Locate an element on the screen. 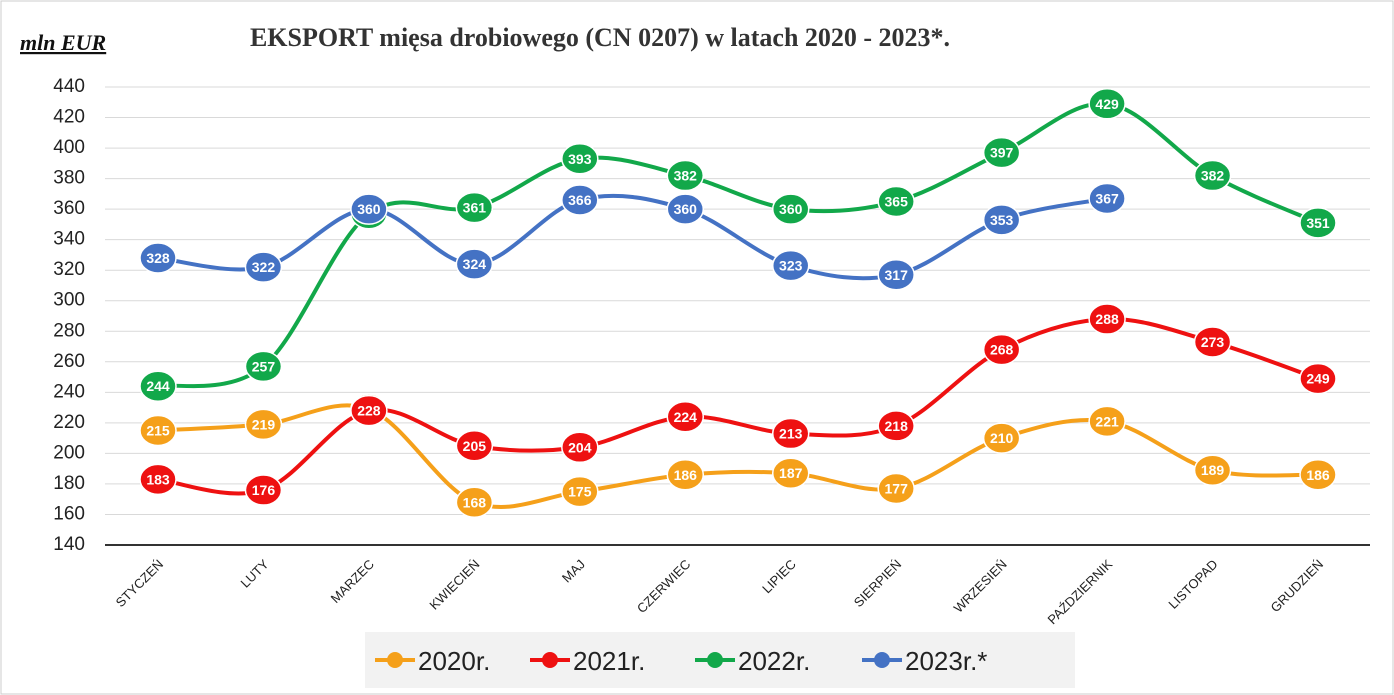 This screenshot has height=695, width=1394. legend-label: 2023r.* is located at coordinates (946, 661).